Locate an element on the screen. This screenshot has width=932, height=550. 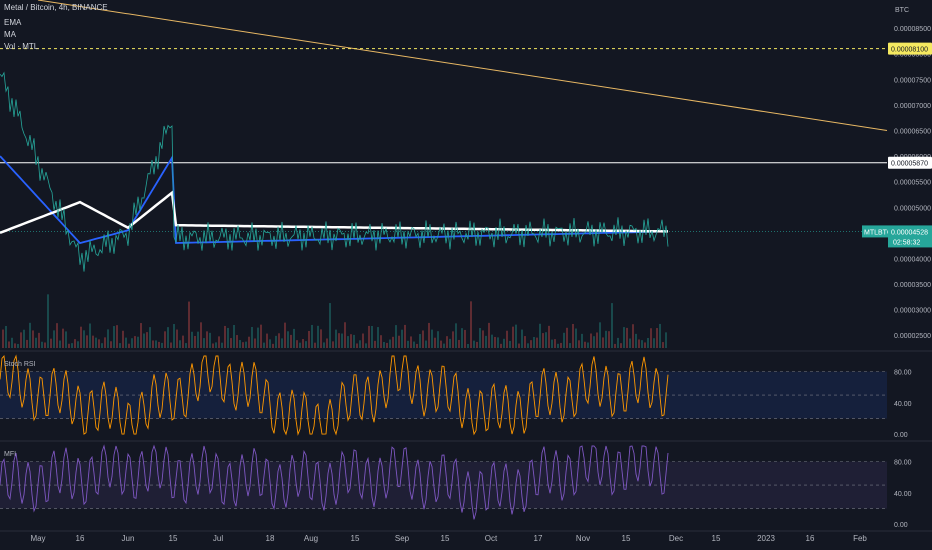
osc-tick-label: 0.00 is located at coordinates (901, 435).